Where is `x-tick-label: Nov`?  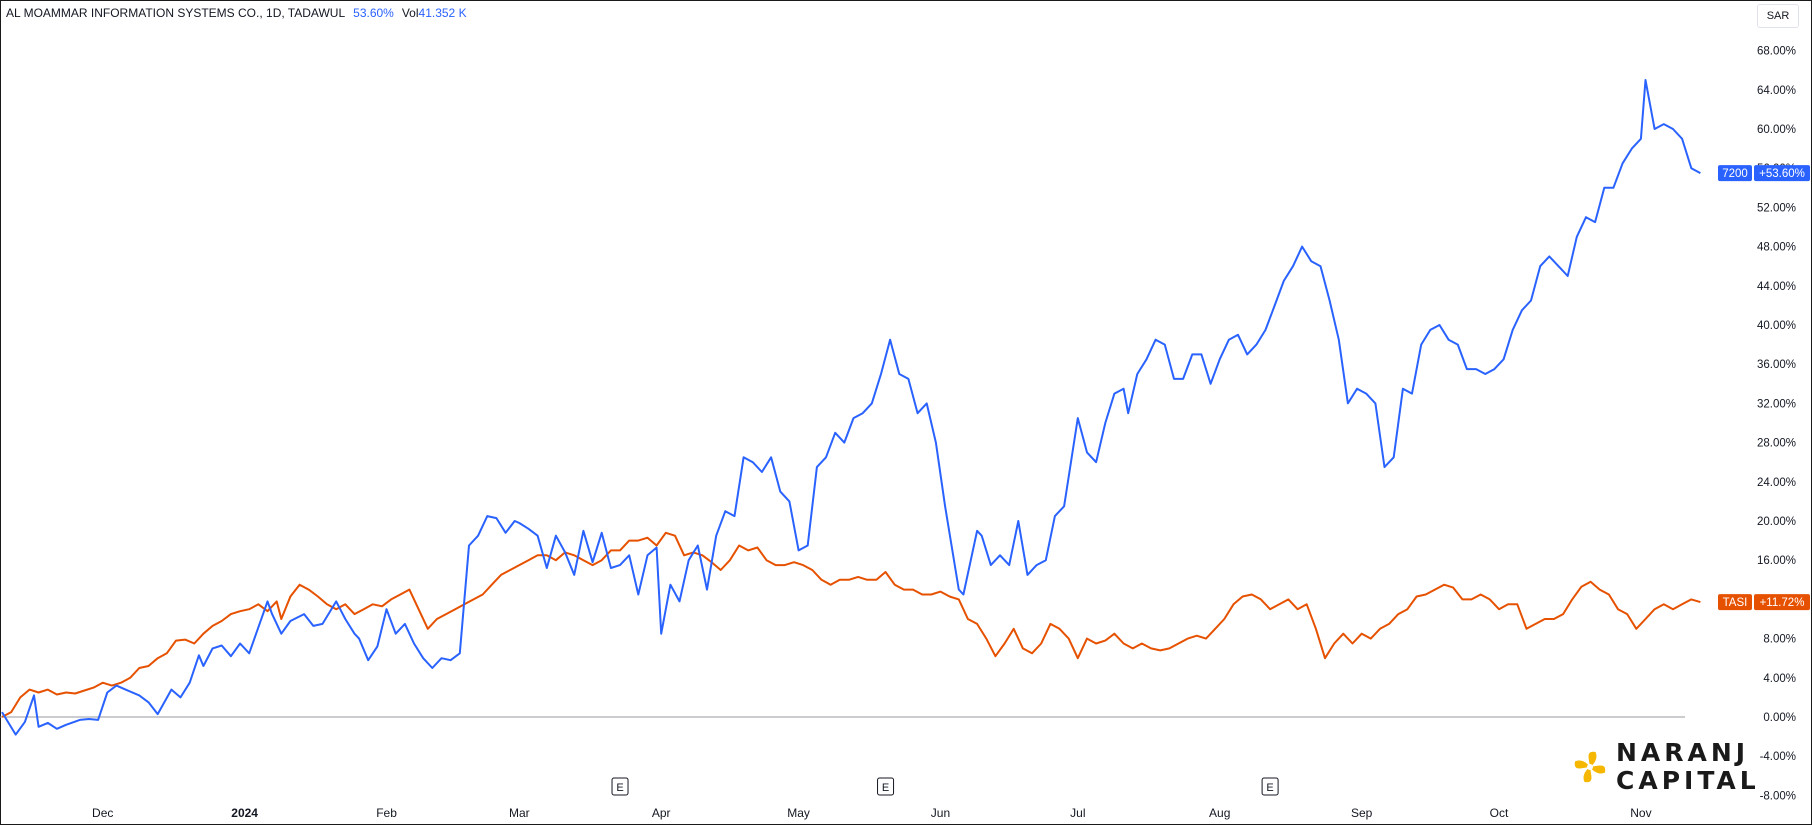 x-tick-label: Nov is located at coordinates (1640, 813).